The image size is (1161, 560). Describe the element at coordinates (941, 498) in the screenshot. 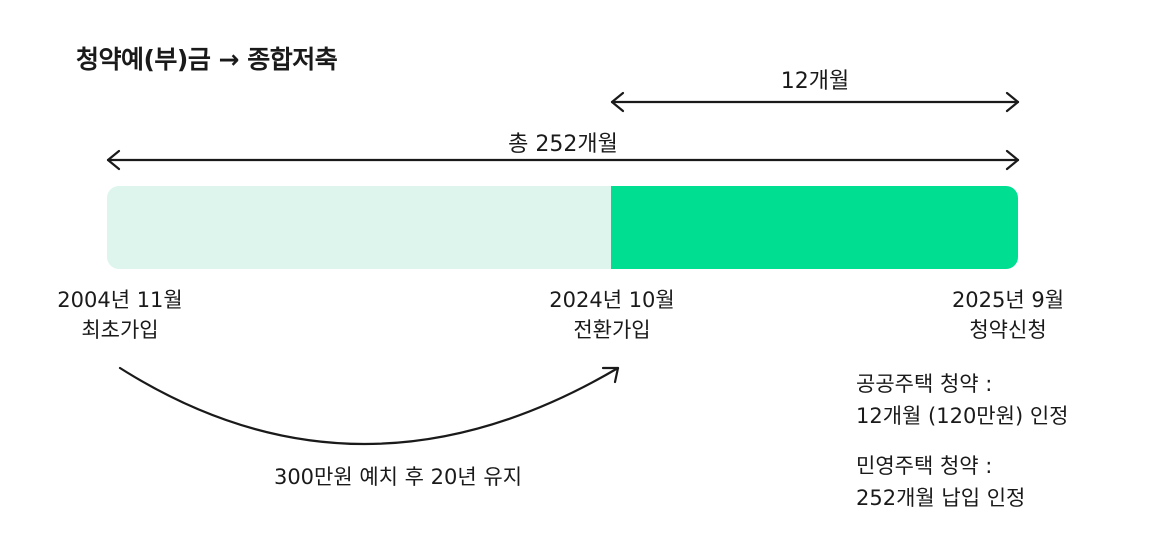

I see `private-note-detail: 252개월 납입 인정` at that location.